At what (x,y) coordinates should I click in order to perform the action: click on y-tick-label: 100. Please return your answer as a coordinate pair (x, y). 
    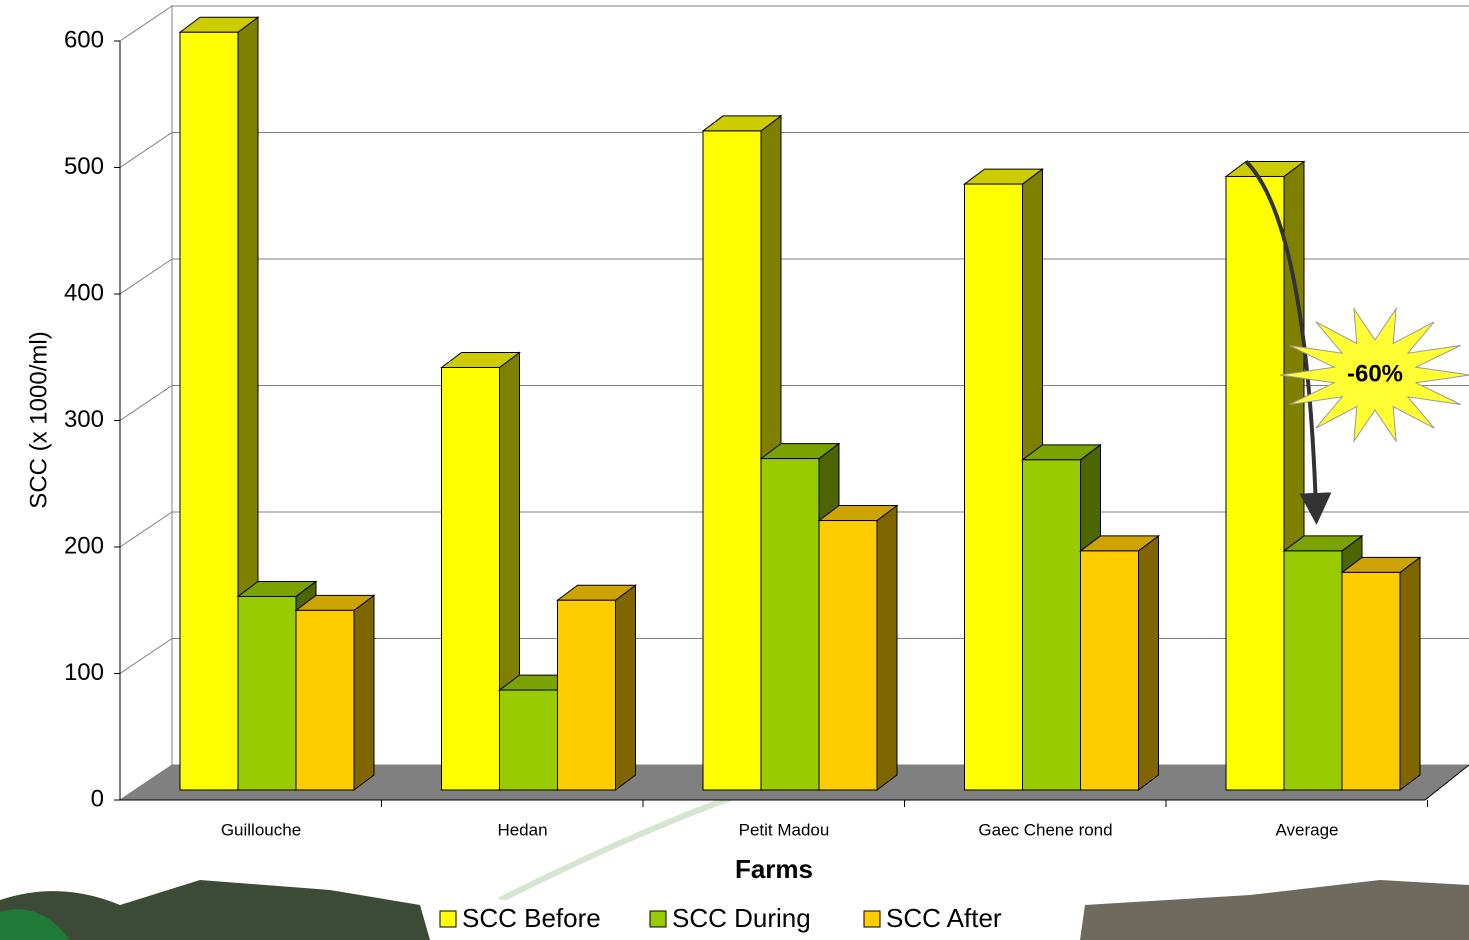
    Looking at the image, I should click on (84, 672).